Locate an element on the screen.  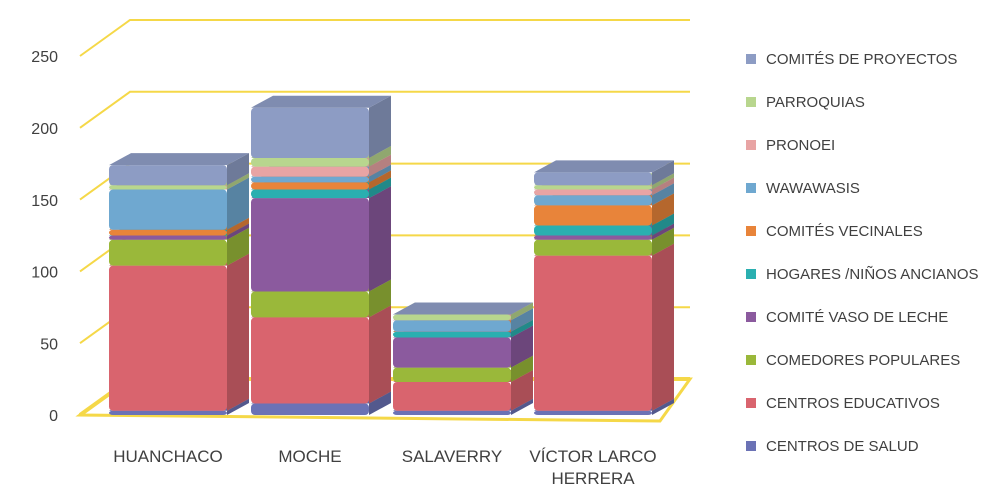
legend-label: PRONOEI is located at coordinates (800, 145).